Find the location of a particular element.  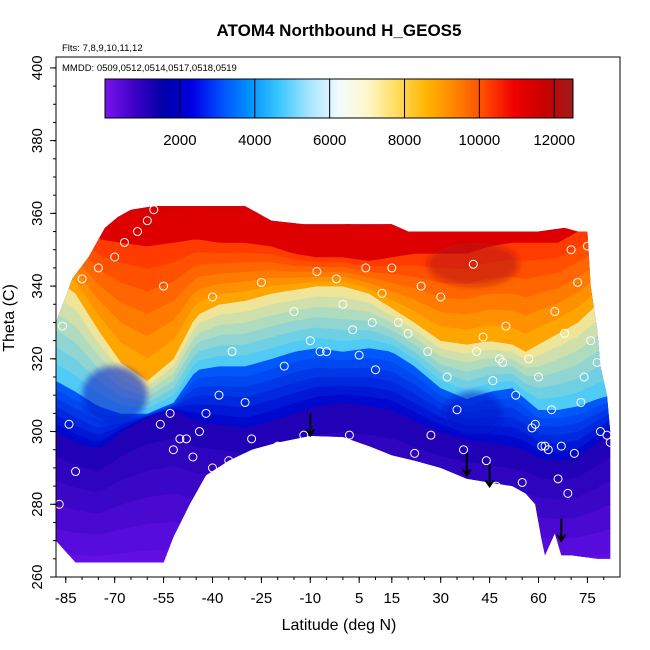

colorbar-ticks: 2000 4000 6000 8000 10000 12000 is located at coordinates (369, 114).